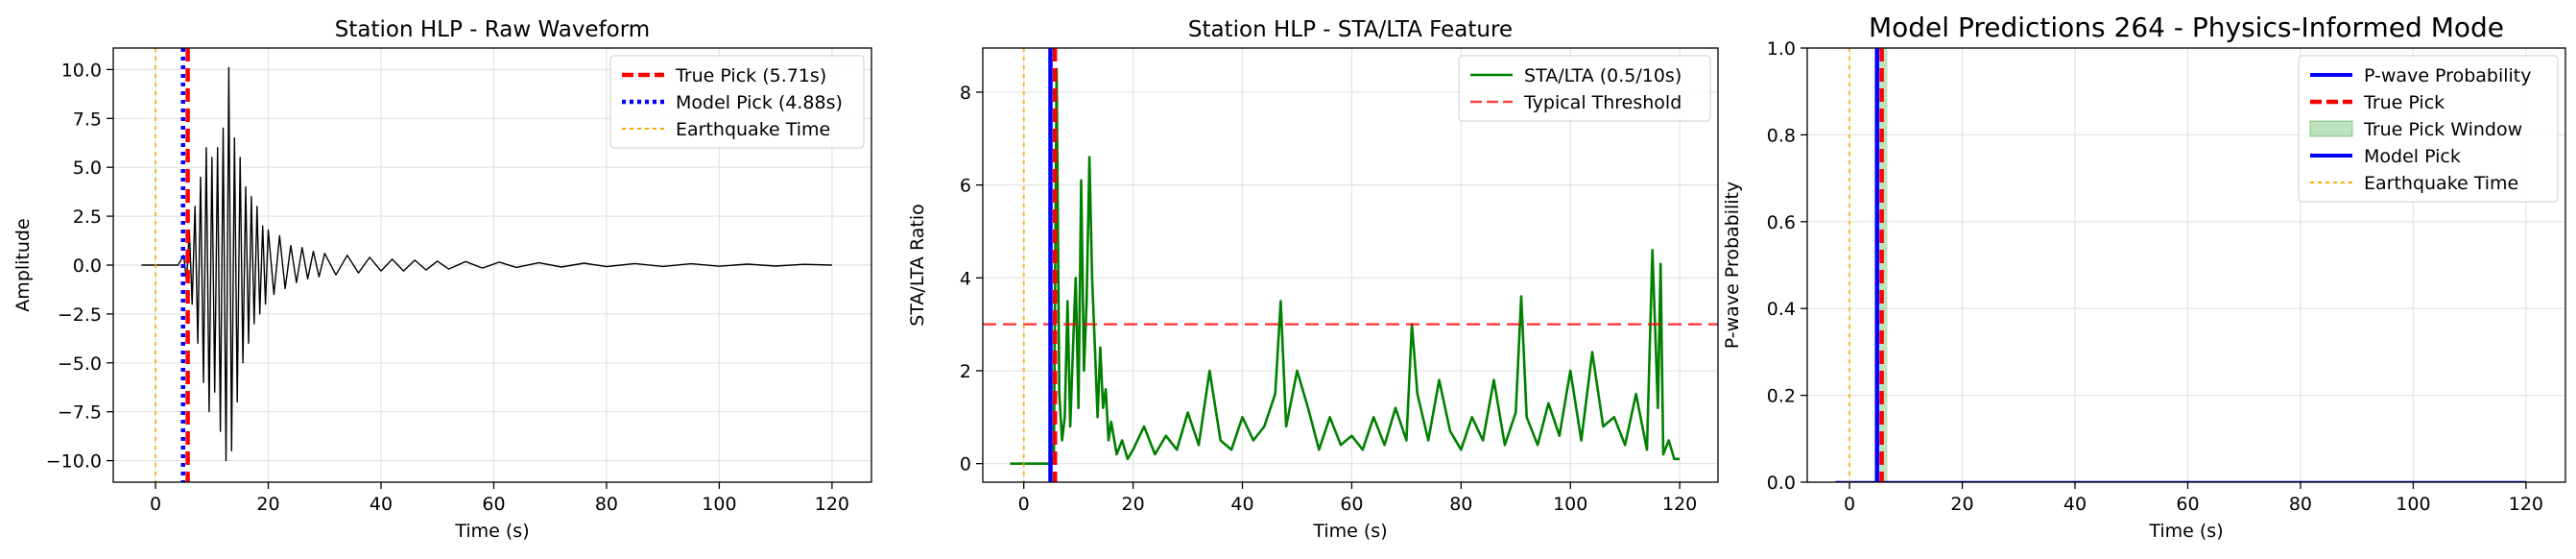  I want to click on legend-label-true-pick: True Pick (5.71s), so click(750, 75).